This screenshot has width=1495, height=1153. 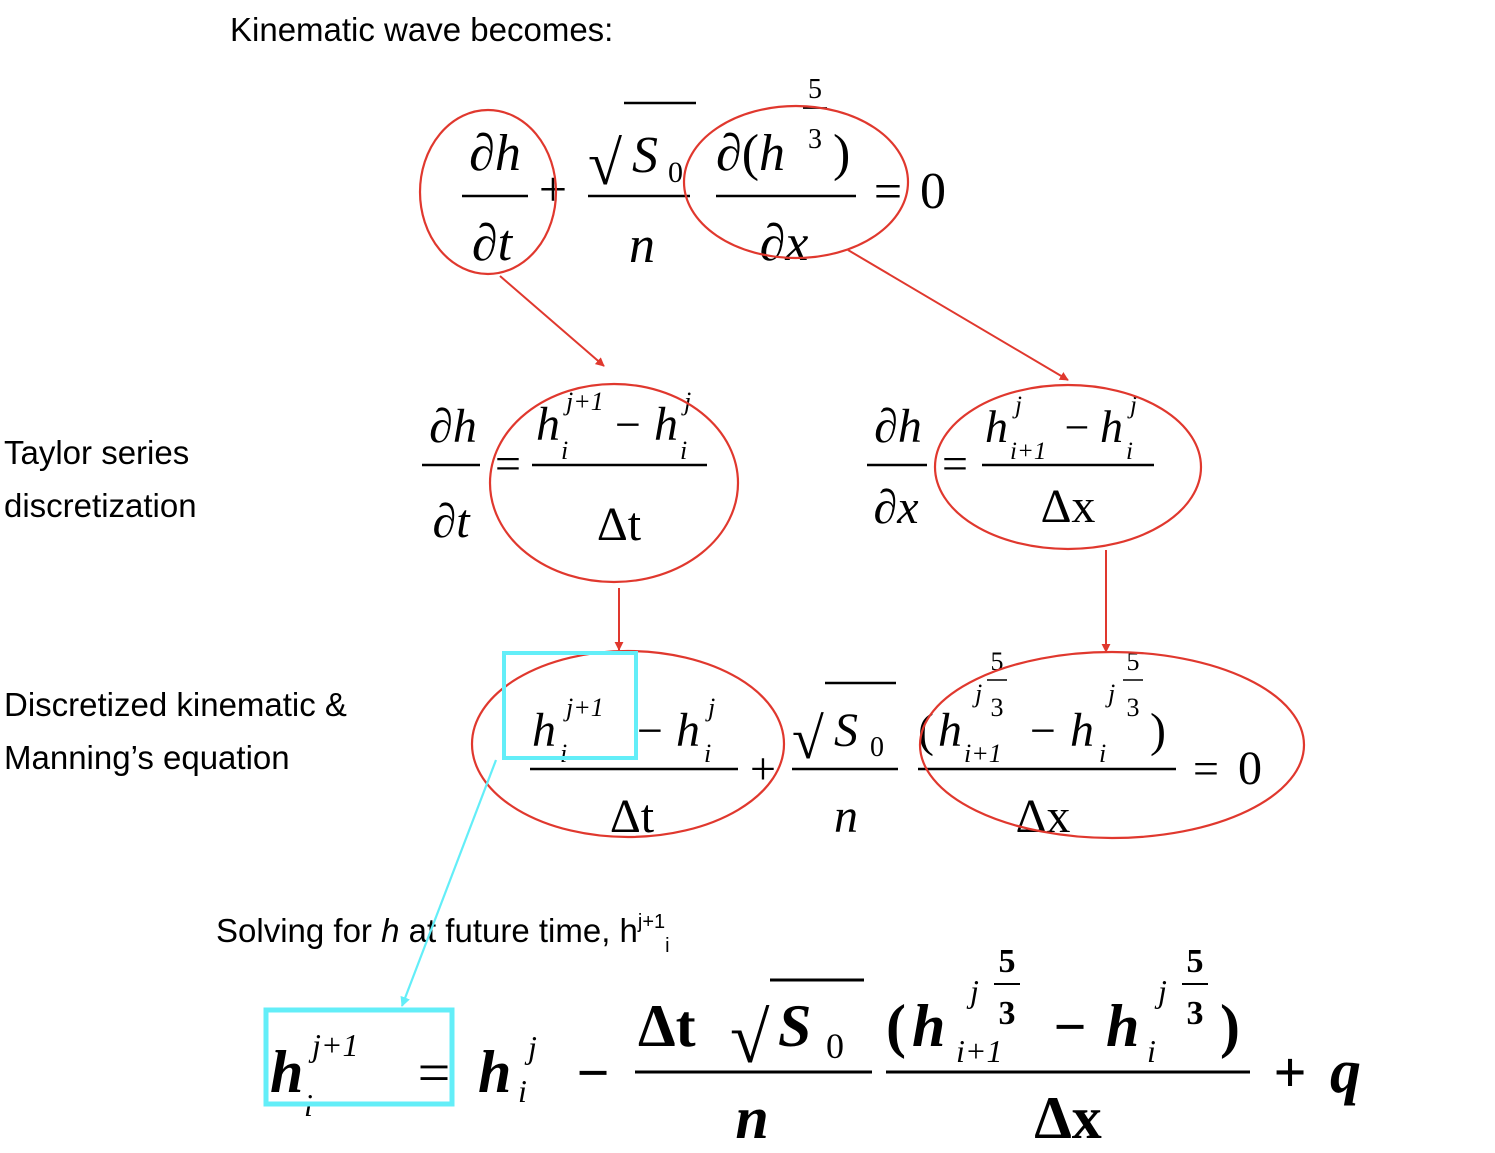 I want to click on ellipse-time-difference, so click(x=614, y=483).